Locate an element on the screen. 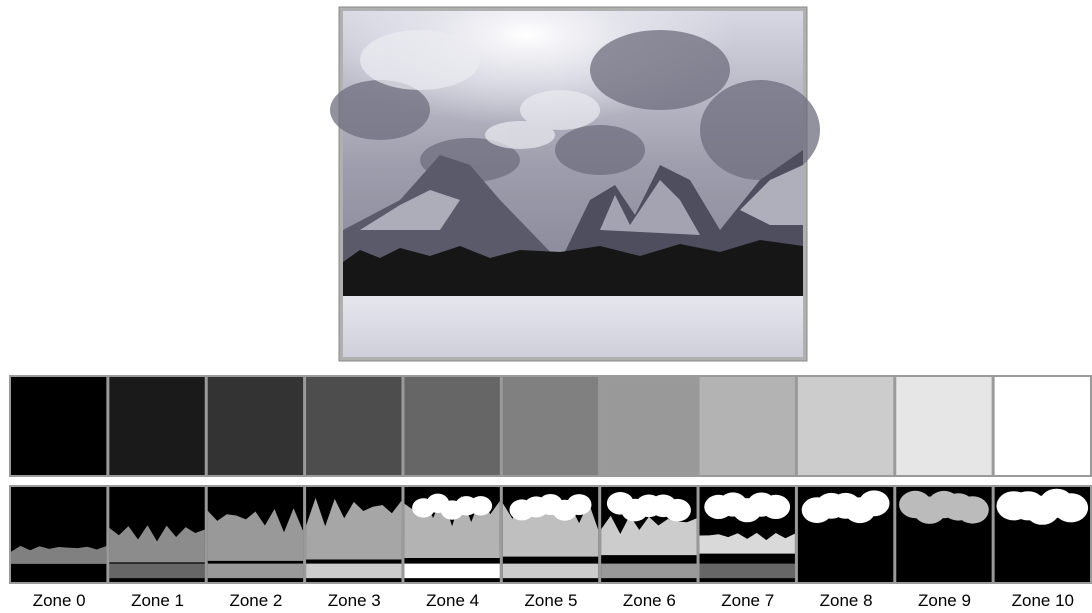 This screenshot has height=613, width=1092. zone-label: Zone 1 is located at coordinates (157, 600).